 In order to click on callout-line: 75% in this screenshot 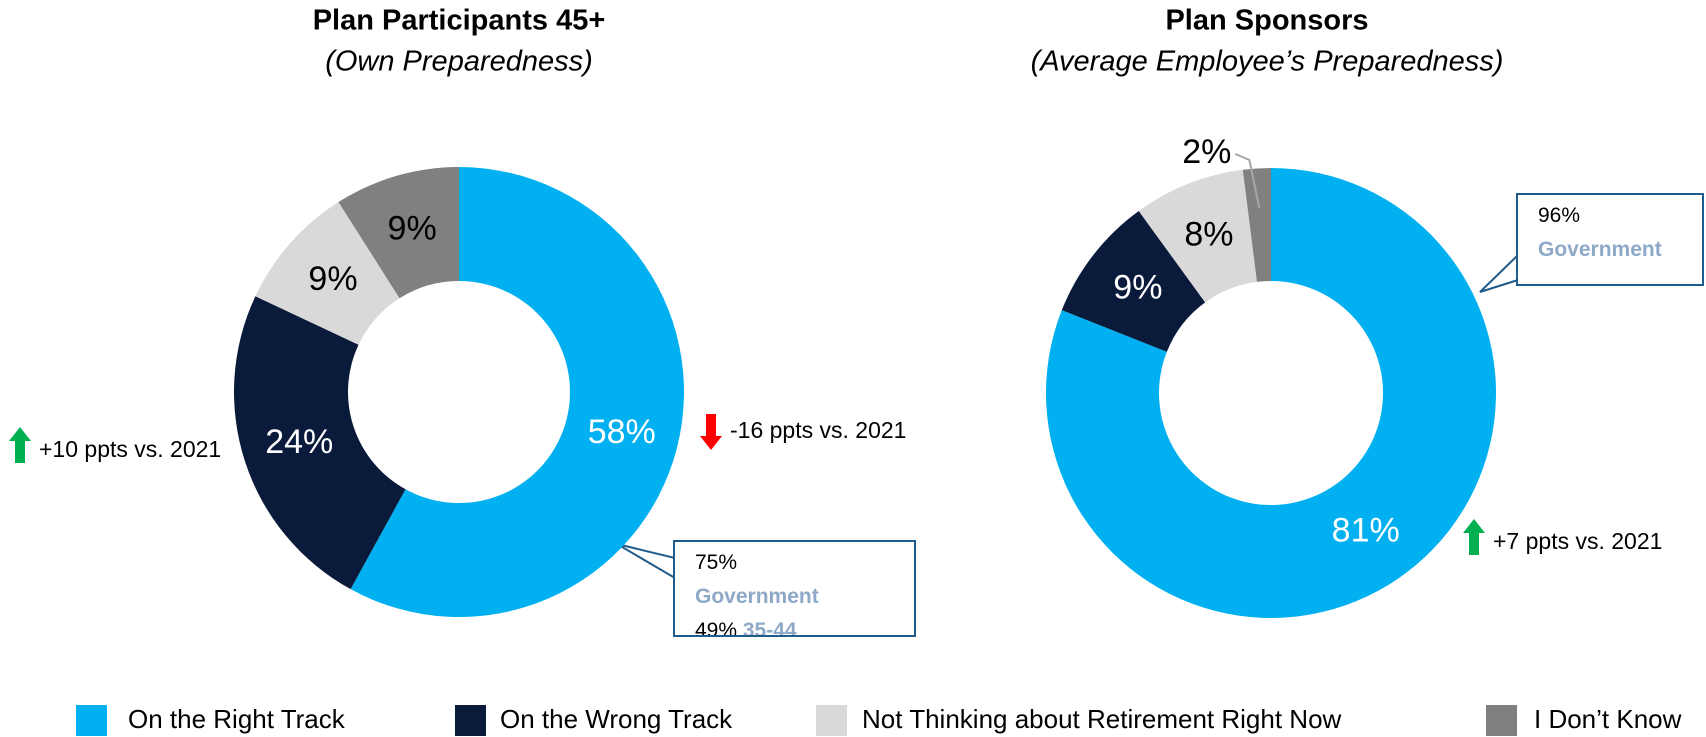, I will do `click(794, 563)`.